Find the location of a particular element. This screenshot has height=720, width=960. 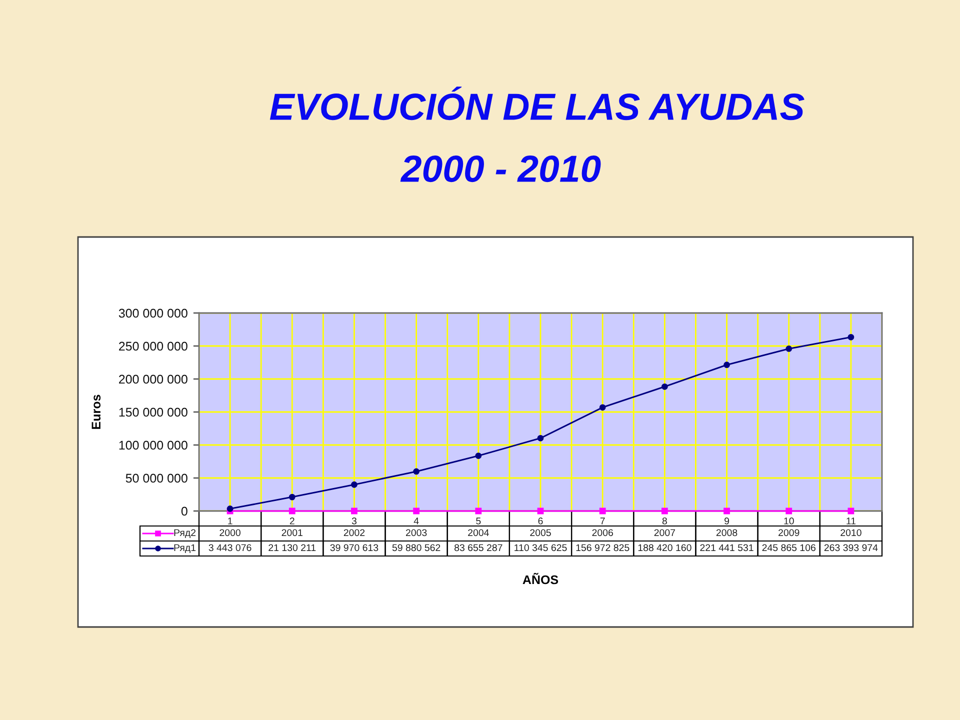

x-tick-label: 4 is located at coordinates (416, 521).